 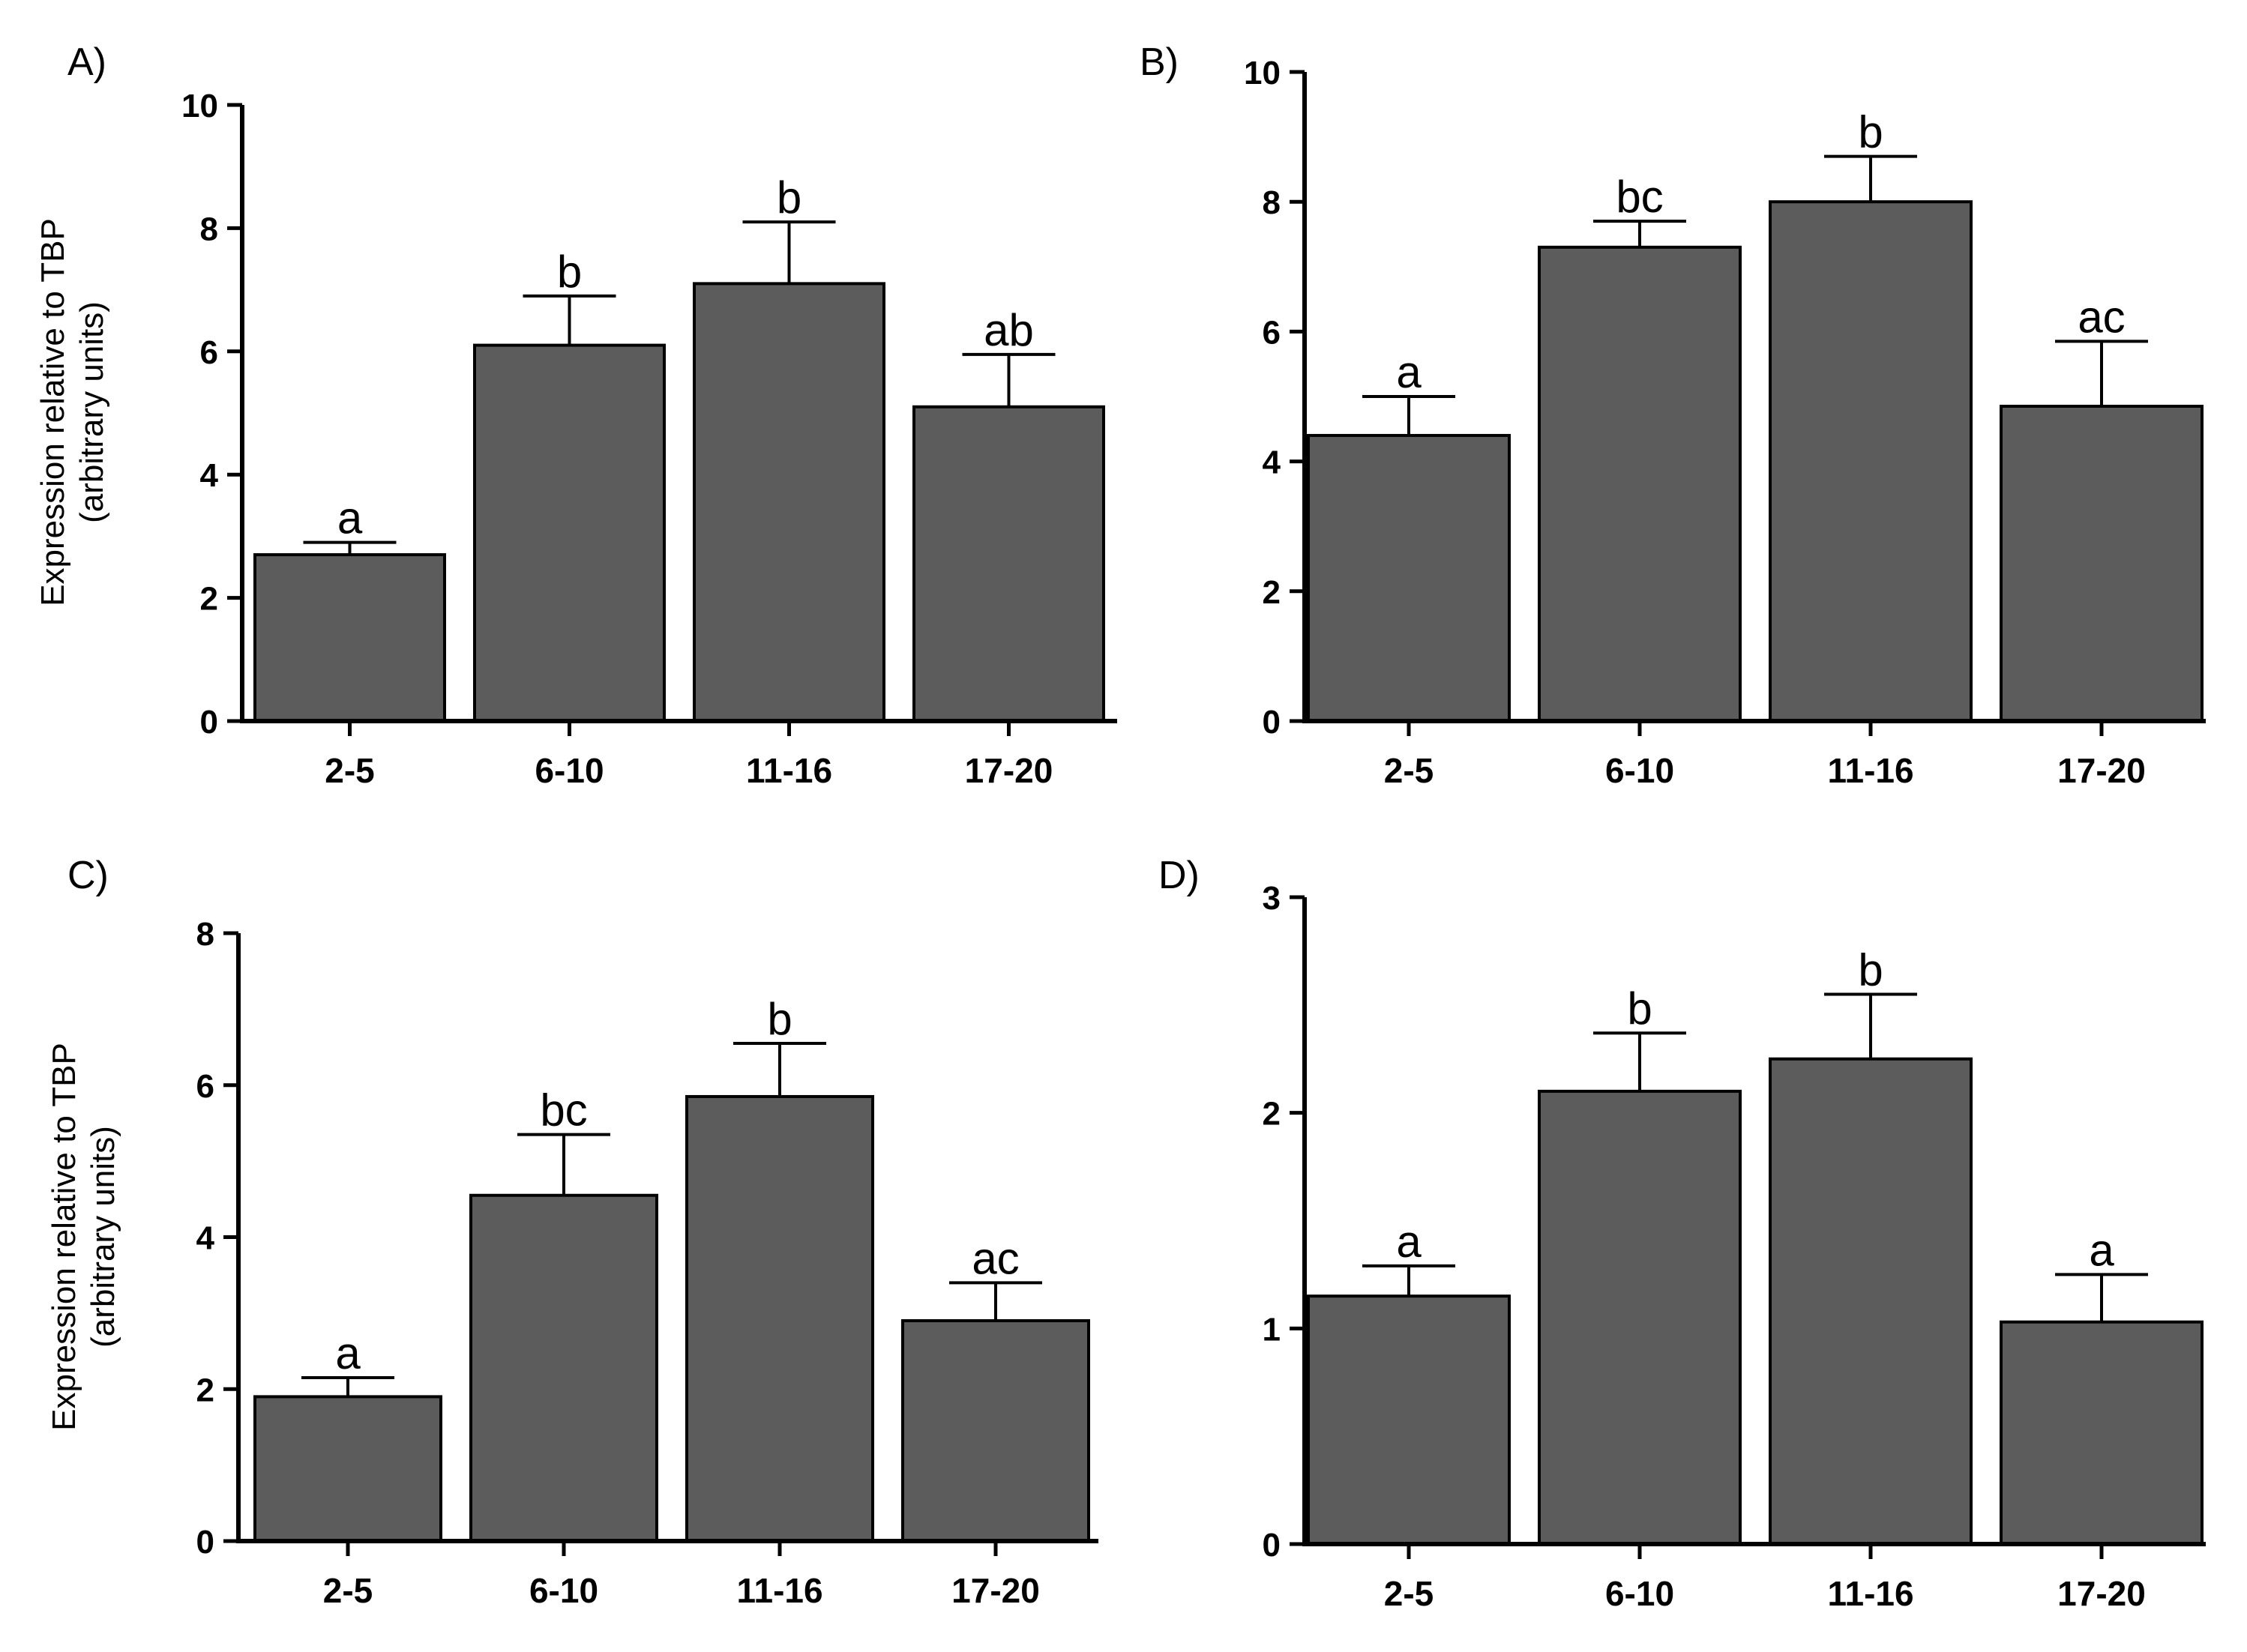 What do you see at coordinates (1159, 62) in the screenshot?
I see `panel-label: B)` at bounding box center [1159, 62].